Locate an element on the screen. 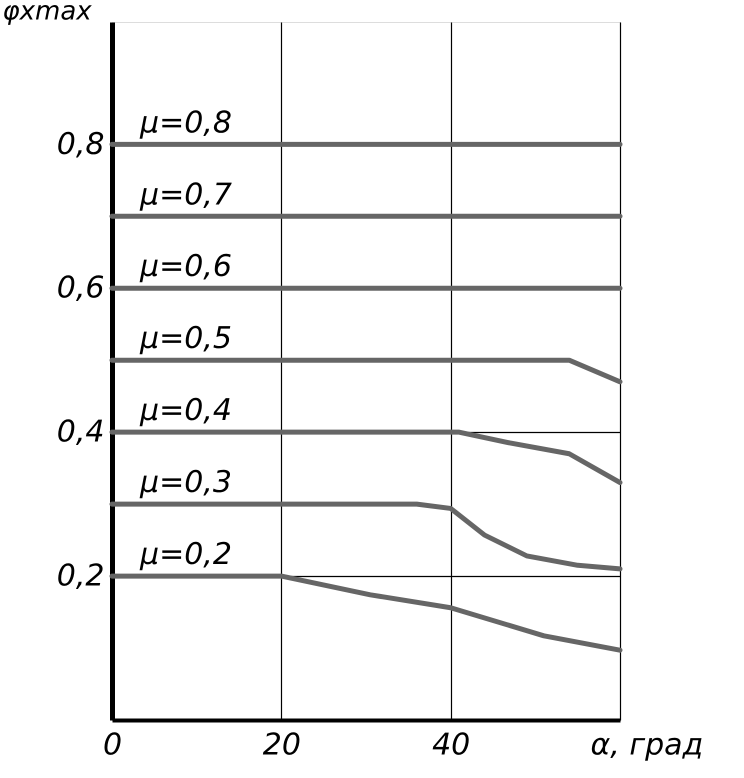 The height and width of the screenshot is (778, 744). y-tick-label: 0,2 is located at coordinates (80, 576).